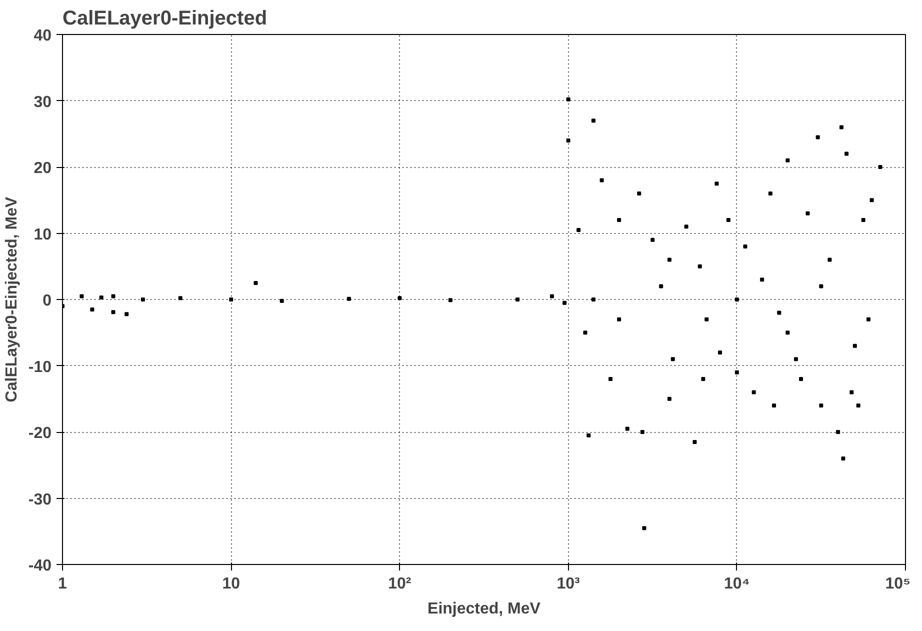 The image size is (922, 631). What do you see at coordinates (231, 584) in the screenshot?
I see `x-tick-label: 10` at bounding box center [231, 584].